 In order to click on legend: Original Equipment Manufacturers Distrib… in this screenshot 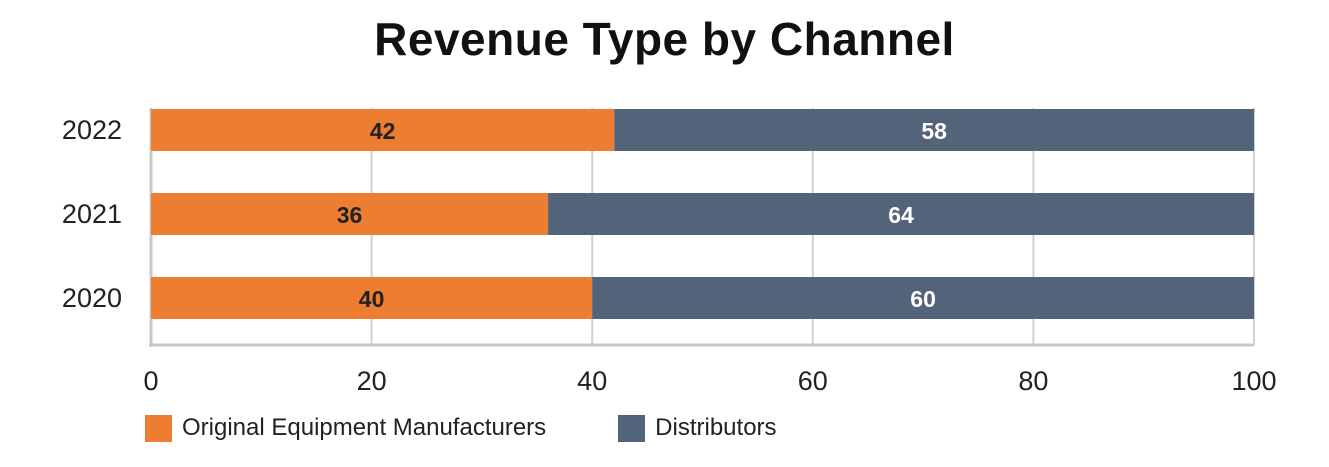, I will do `click(497, 428)`.